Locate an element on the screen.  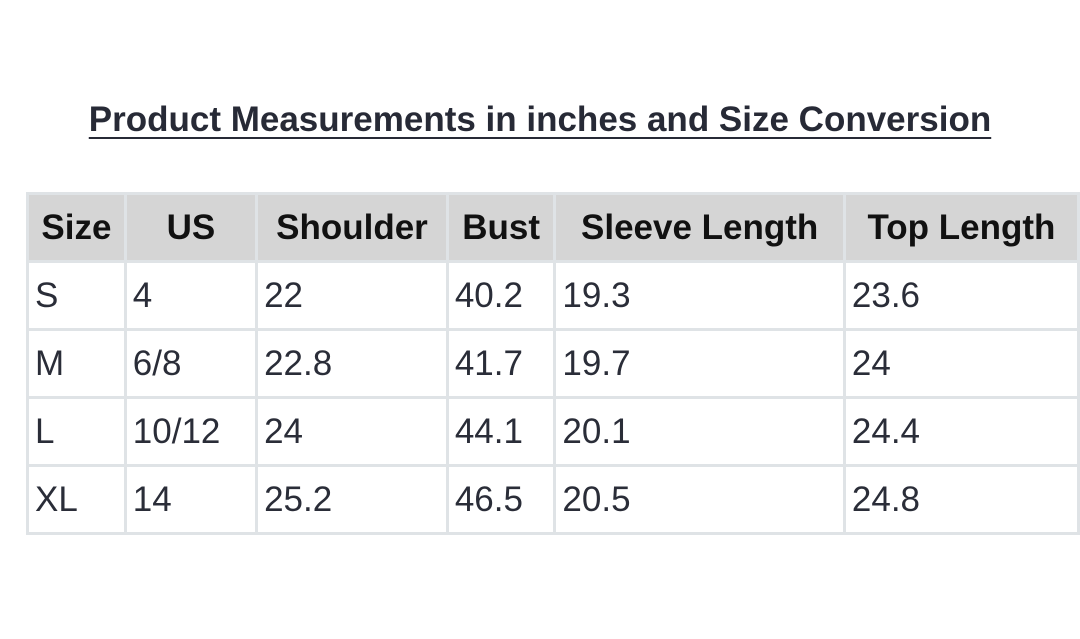
column-header: Size is located at coordinates (76, 227).